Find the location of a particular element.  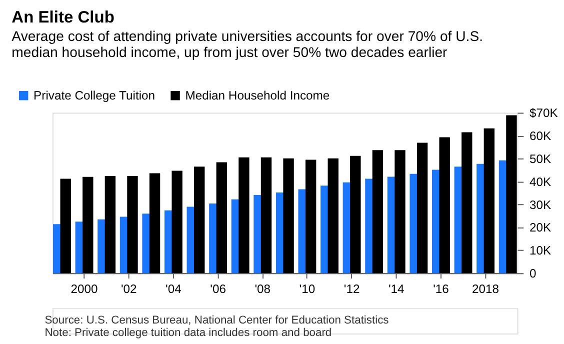

x-tick-label: '08 is located at coordinates (262, 289).